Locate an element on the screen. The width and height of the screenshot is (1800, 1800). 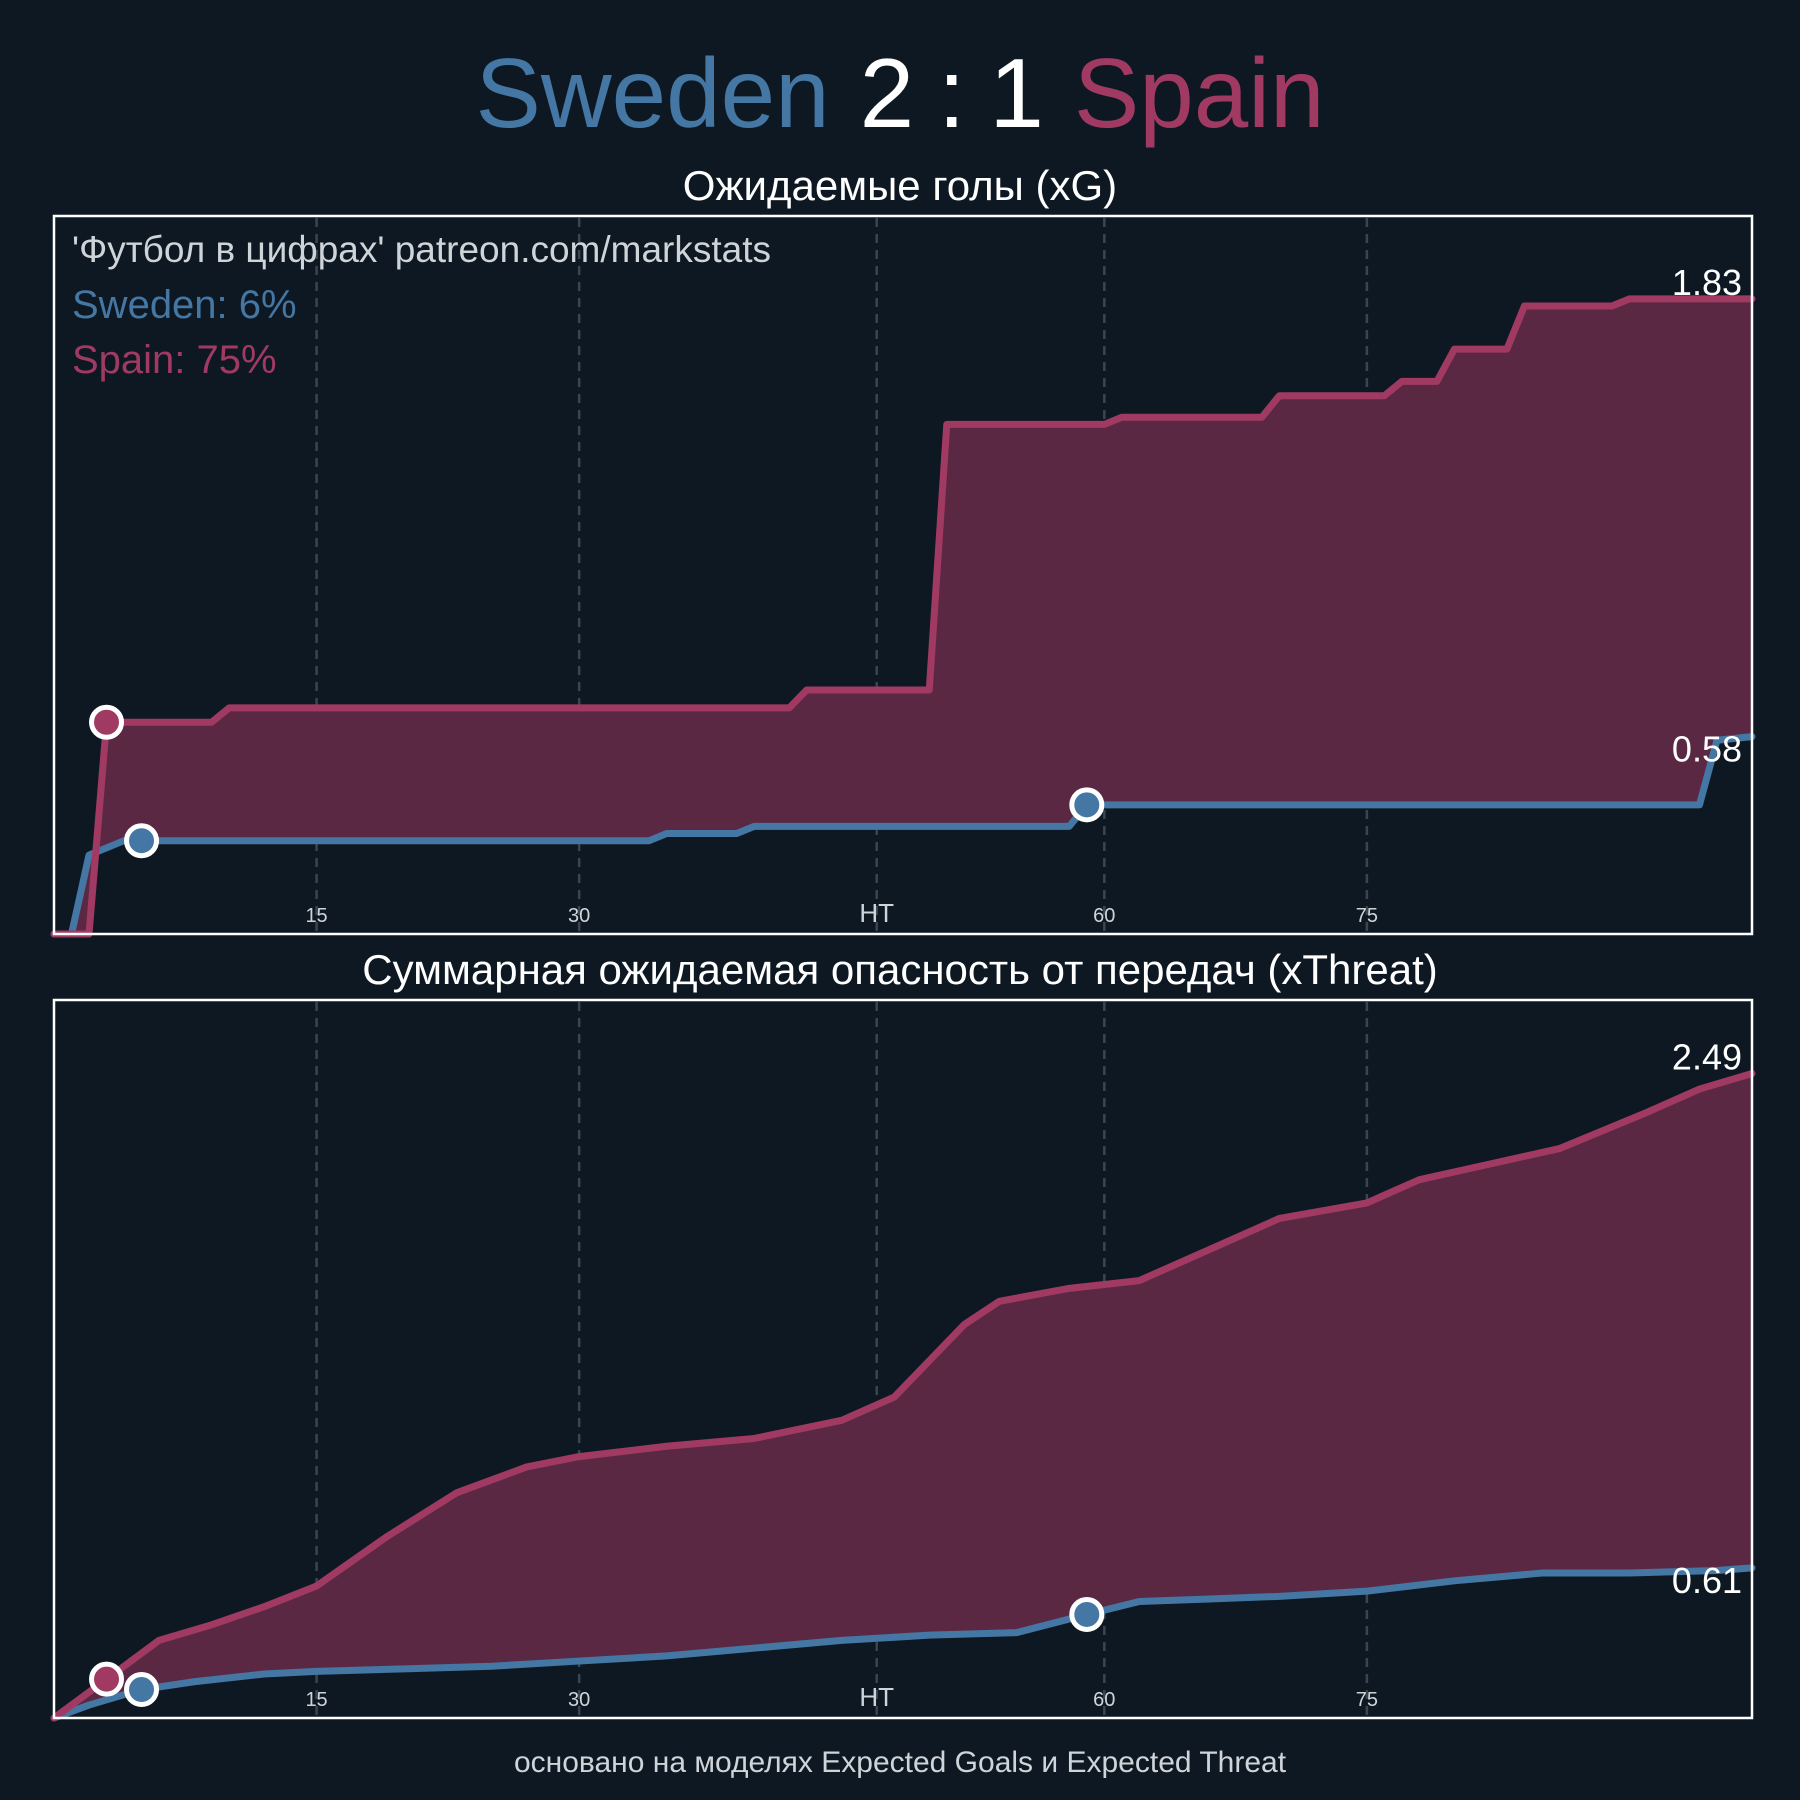
xthreat-final-value-labels: 2.49 0.61 is located at coordinates (1707, 1319).